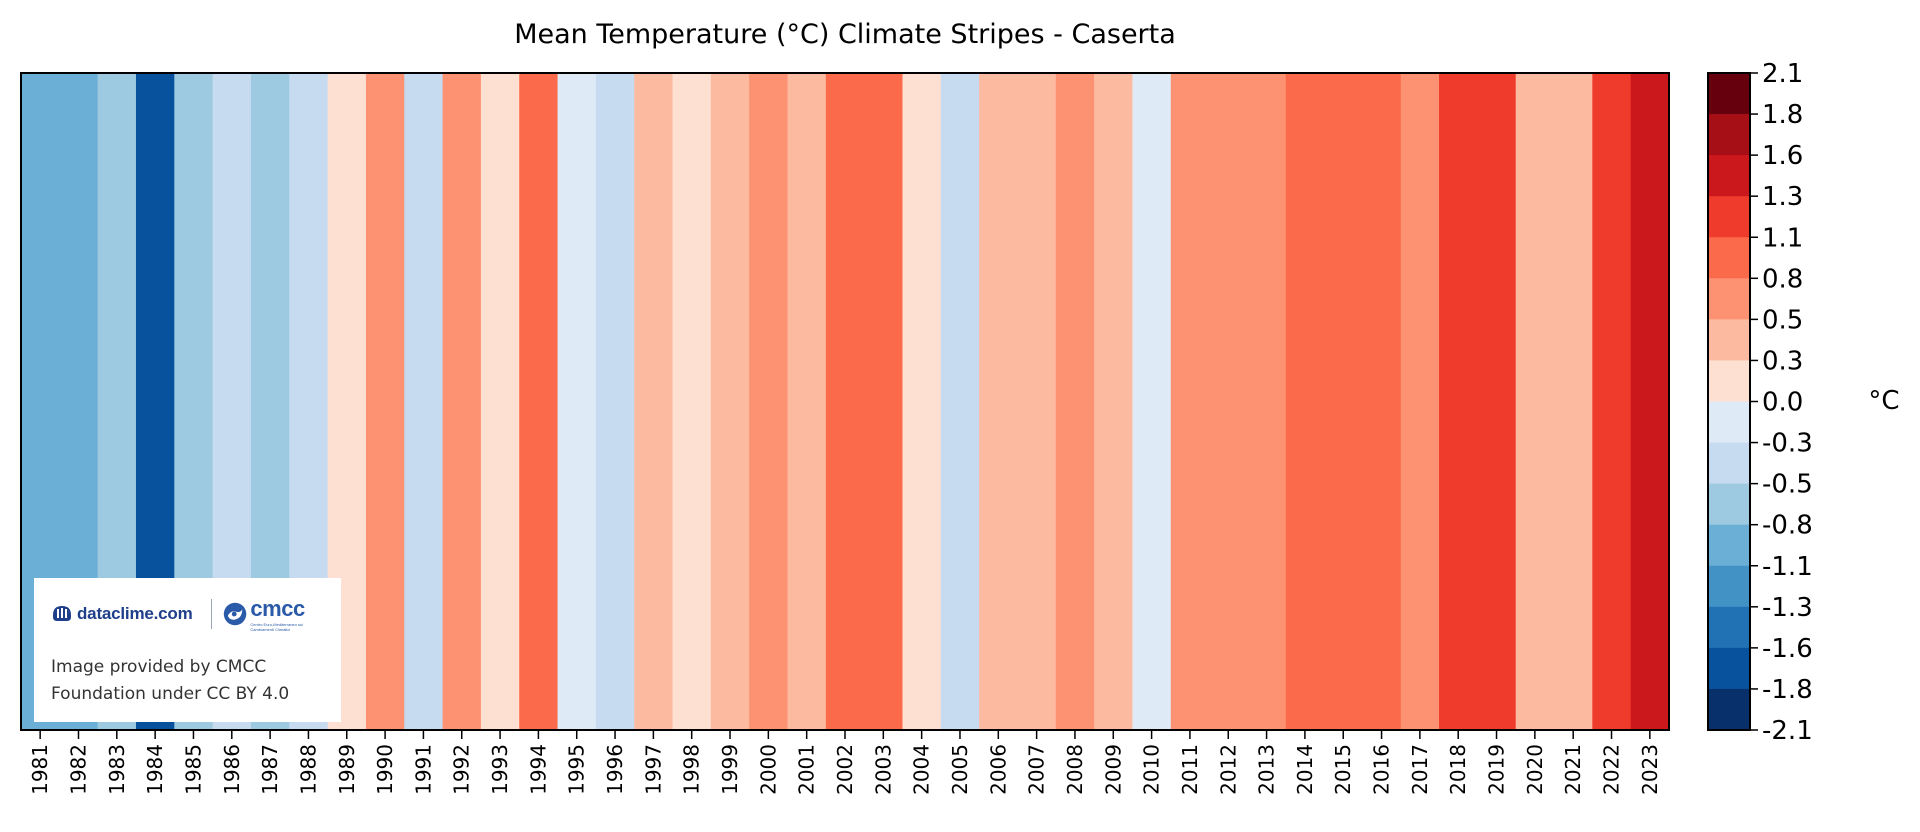 This screenshot has width=1920, height=832. What do you see at coordinates (270, 769) in the screenshot?
I see `x-tick-label-1987: 1987` at bounding box center [270, 769].